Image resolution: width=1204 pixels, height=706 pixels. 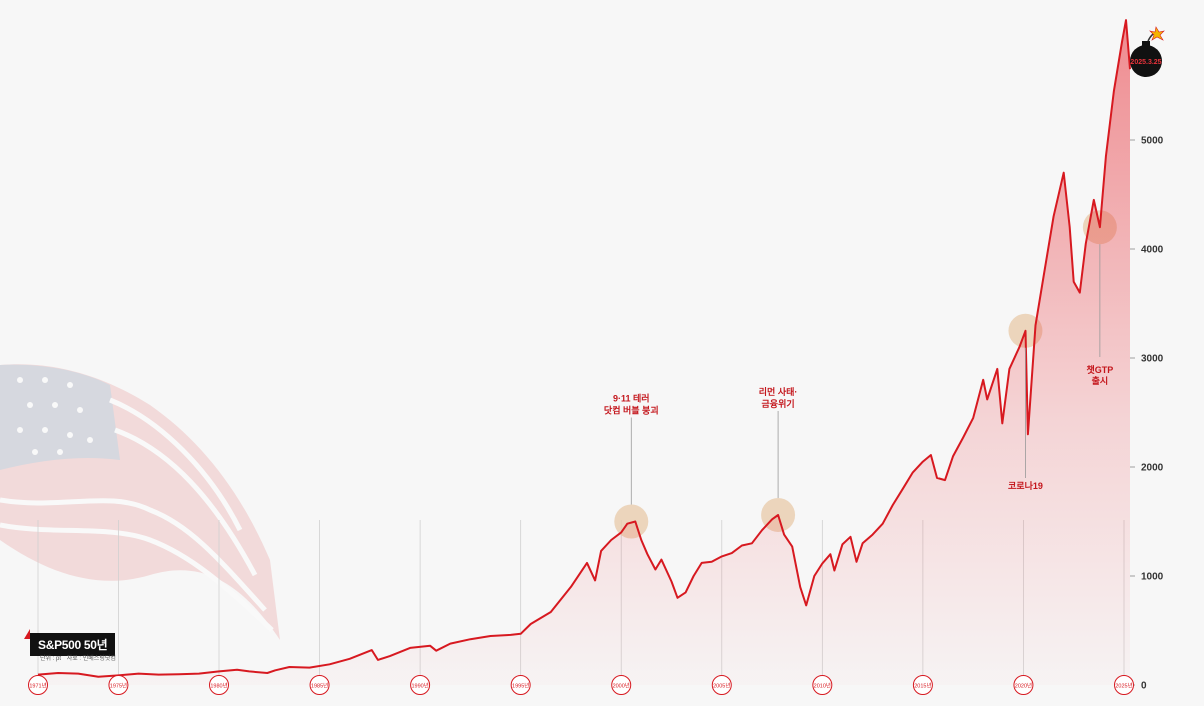 I want to click on x-tick: 1985년, so click(x=319, y=685).